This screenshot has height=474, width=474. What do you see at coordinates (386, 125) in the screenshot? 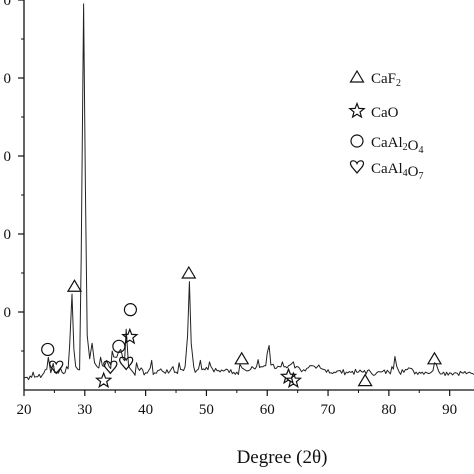
I see `legend: CaF2 CaO CaAl2O4 CaAl4O7` at bounding box center [386, 125].